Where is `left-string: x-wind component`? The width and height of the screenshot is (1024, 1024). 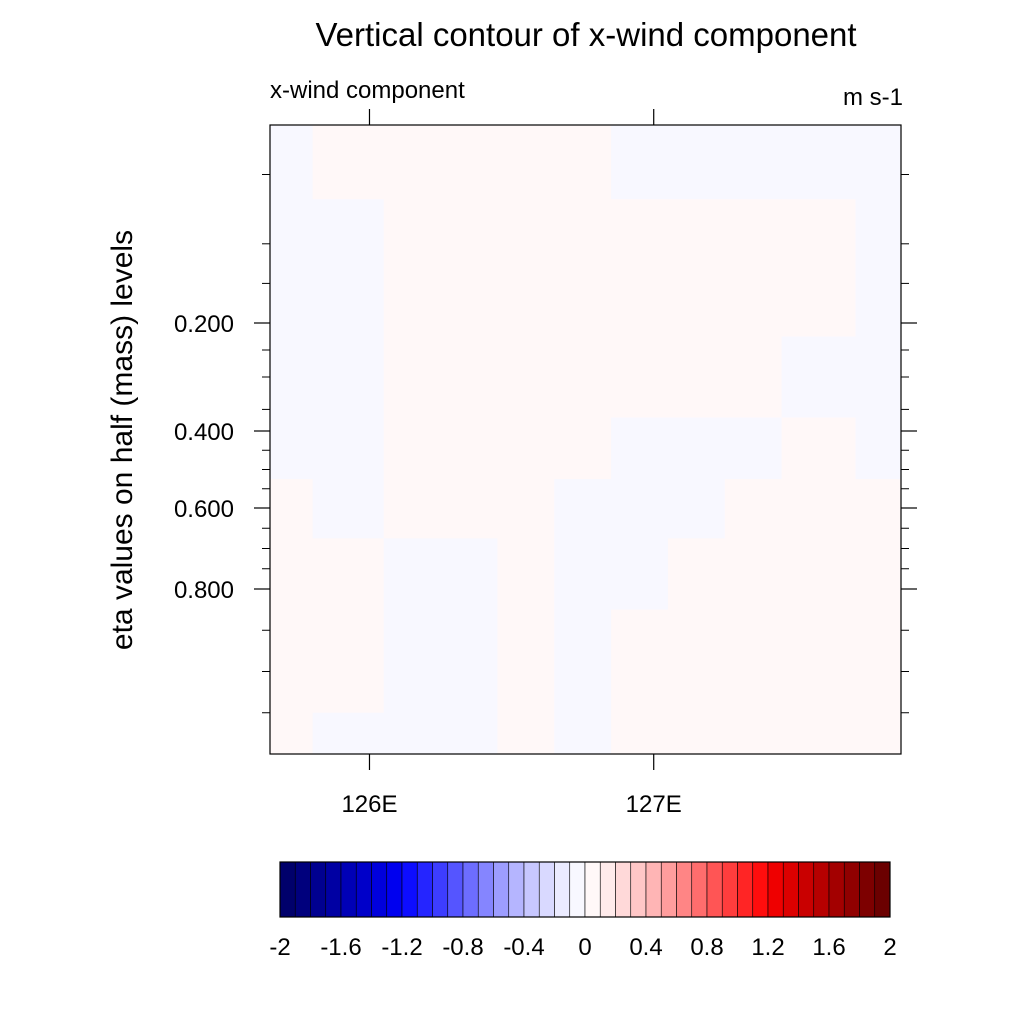 left-string: x-wind component is located at coordinates (367, 90).